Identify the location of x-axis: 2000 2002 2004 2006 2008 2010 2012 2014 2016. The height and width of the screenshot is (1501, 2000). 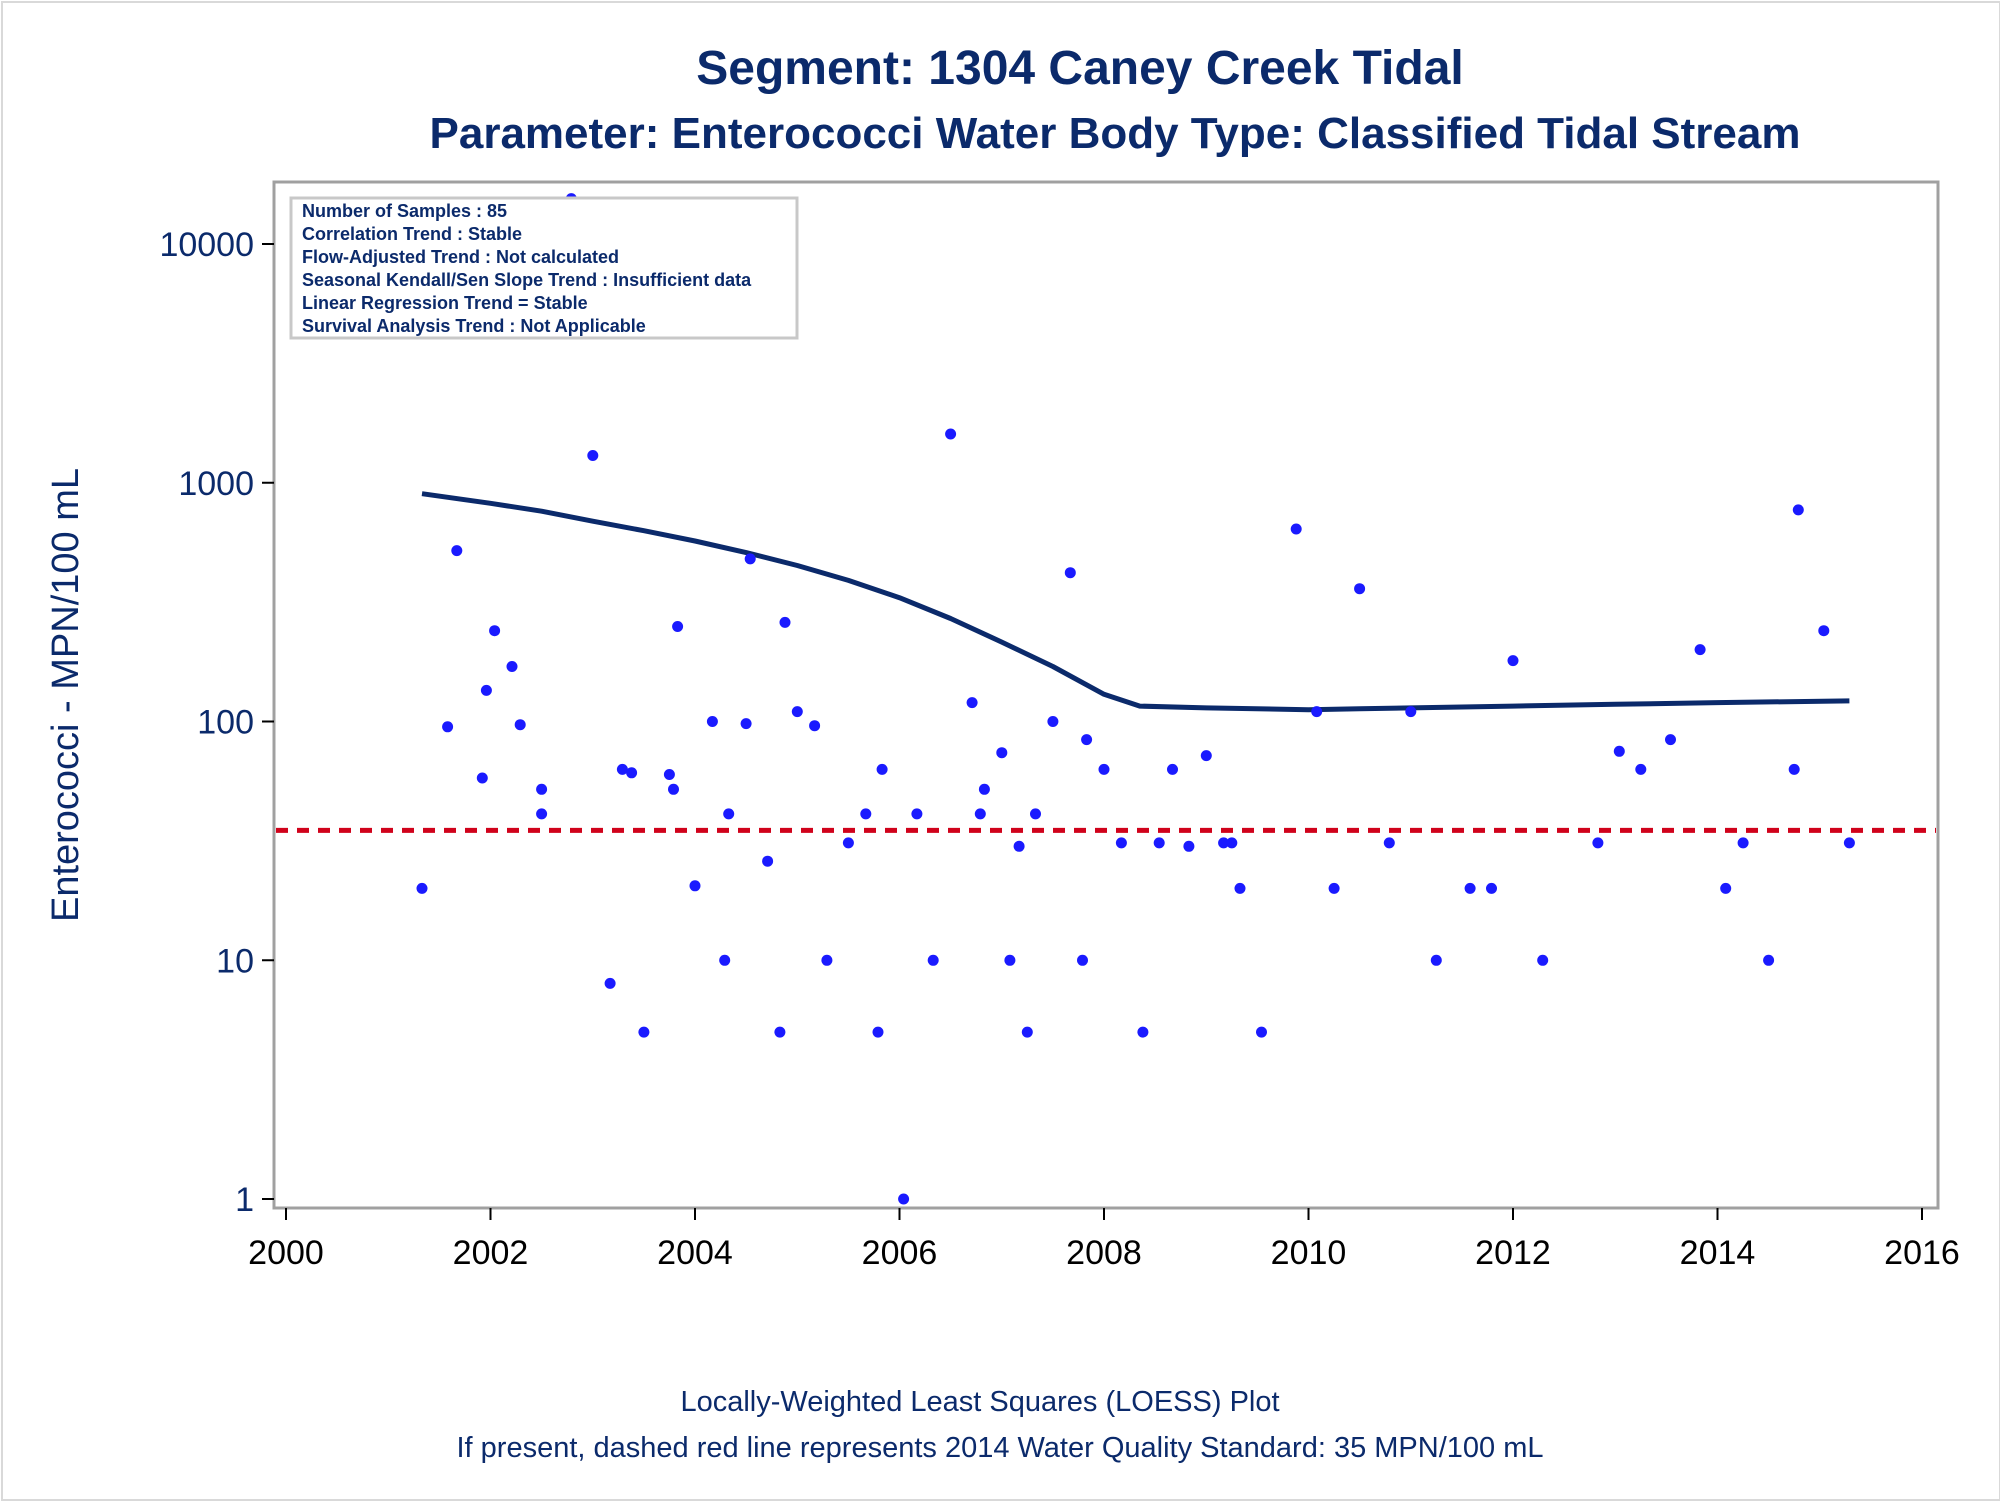
(1104, 1240).